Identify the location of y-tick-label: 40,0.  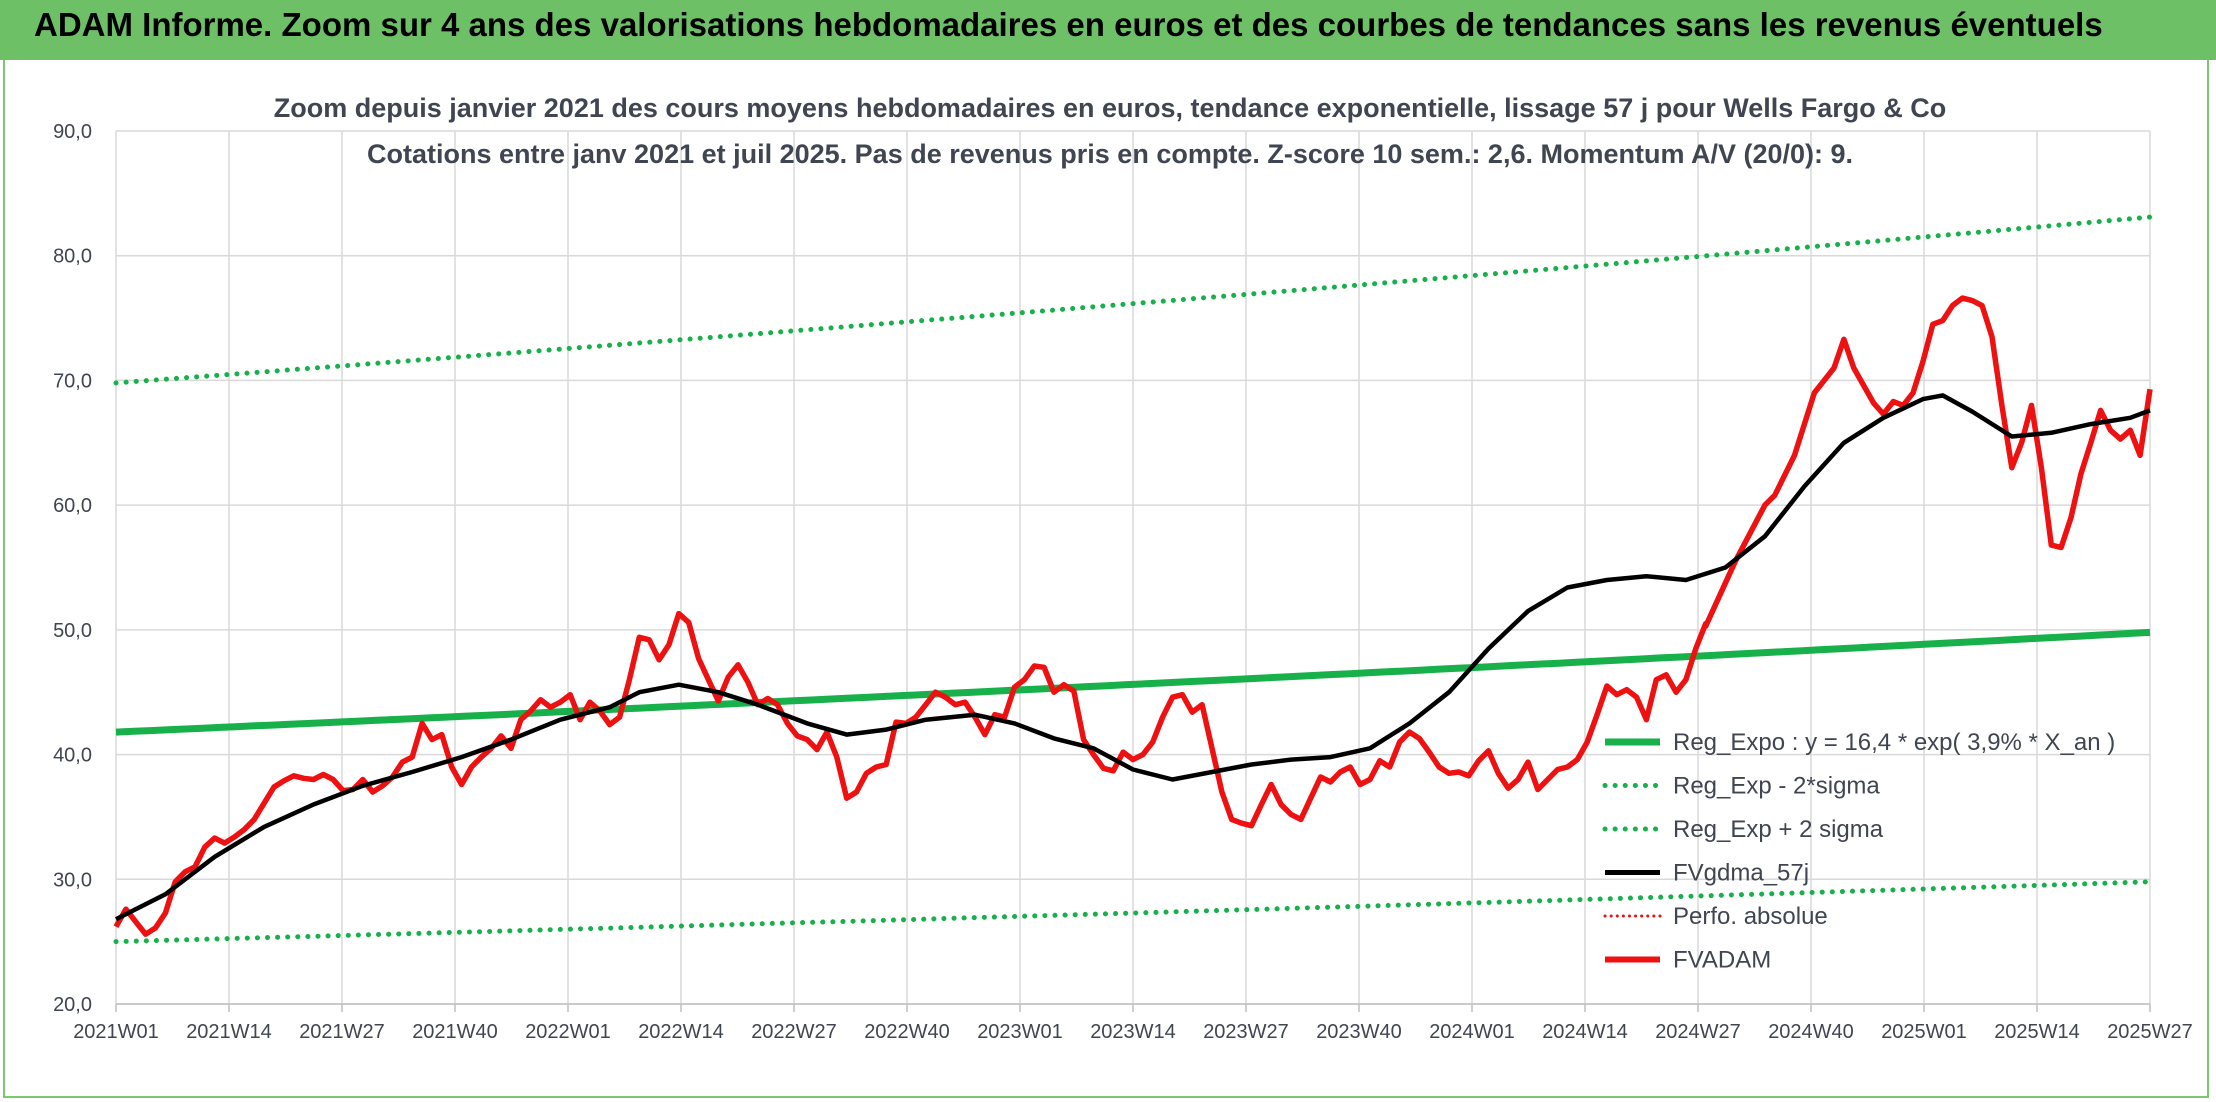
(72, 756).